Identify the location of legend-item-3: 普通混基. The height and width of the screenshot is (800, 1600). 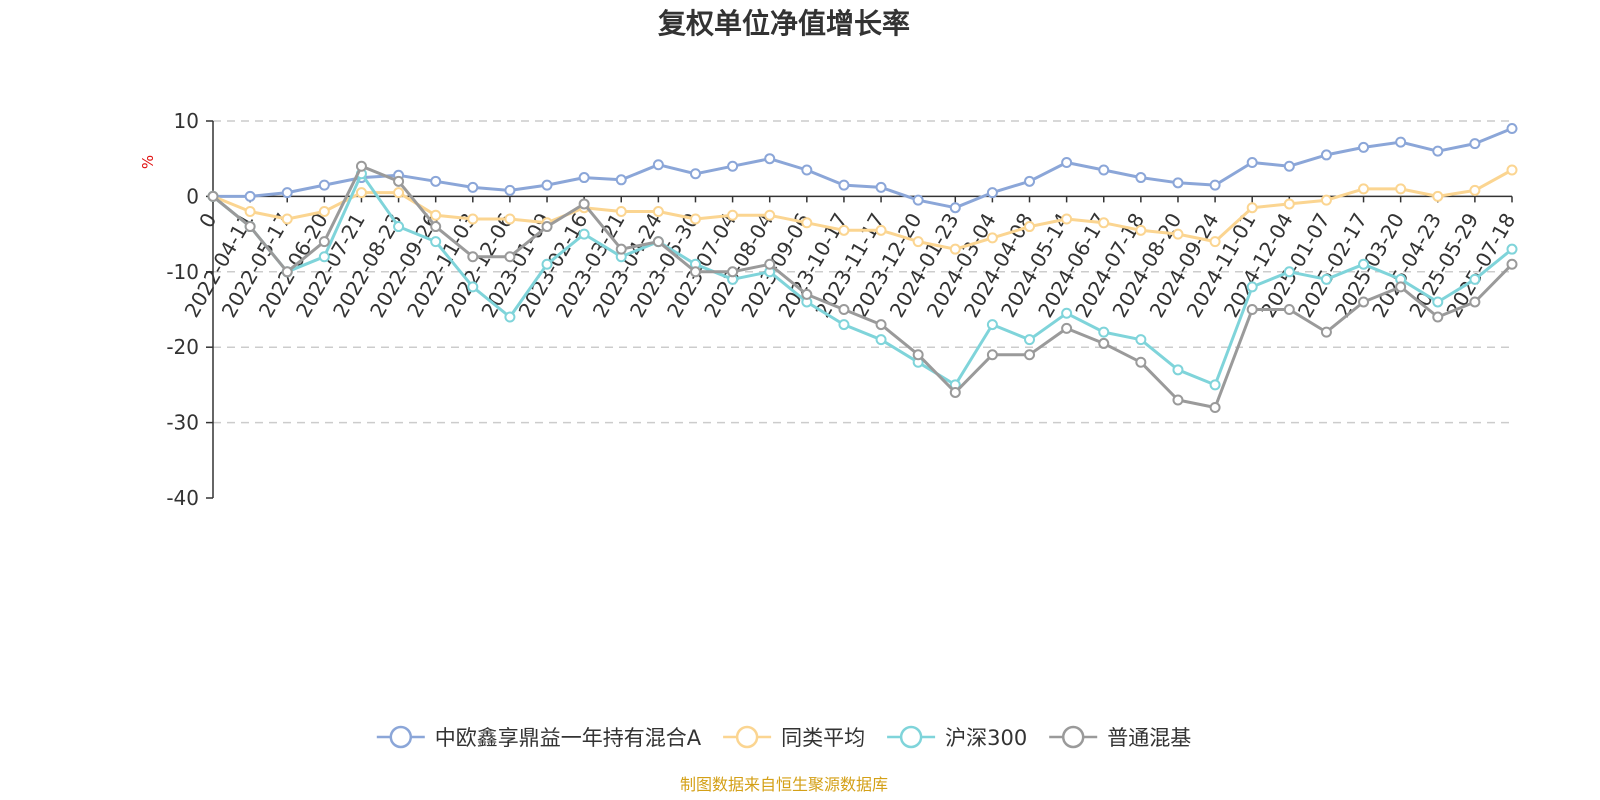
(1120, 737).